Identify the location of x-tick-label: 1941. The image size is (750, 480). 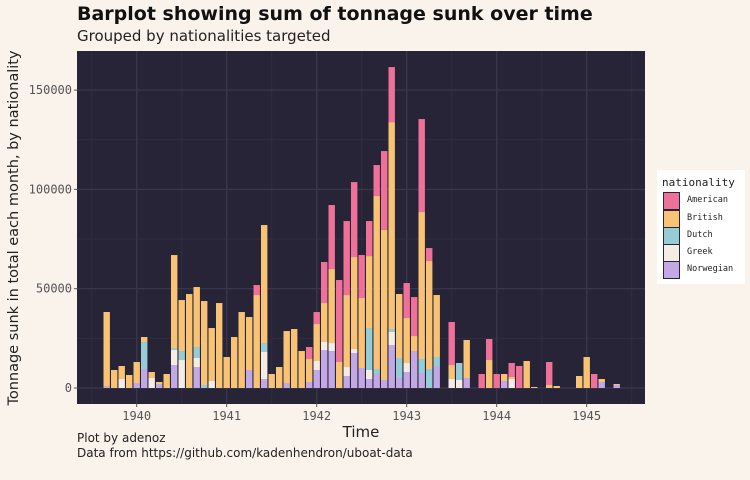
(226, 416).